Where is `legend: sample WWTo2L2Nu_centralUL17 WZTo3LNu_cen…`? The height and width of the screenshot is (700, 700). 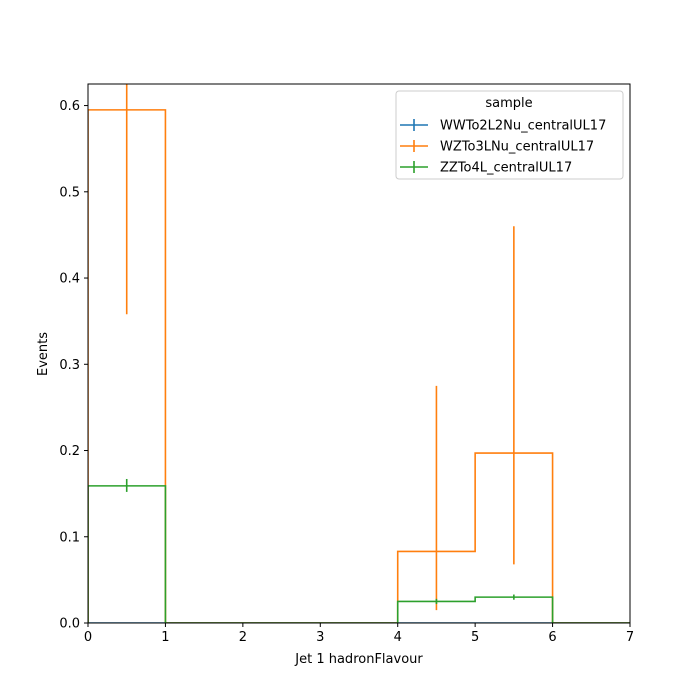 legend: sample WWTo2L2Nu_centralUL17 WZTo3LNu_cen… is located at coordinates (509, 135).